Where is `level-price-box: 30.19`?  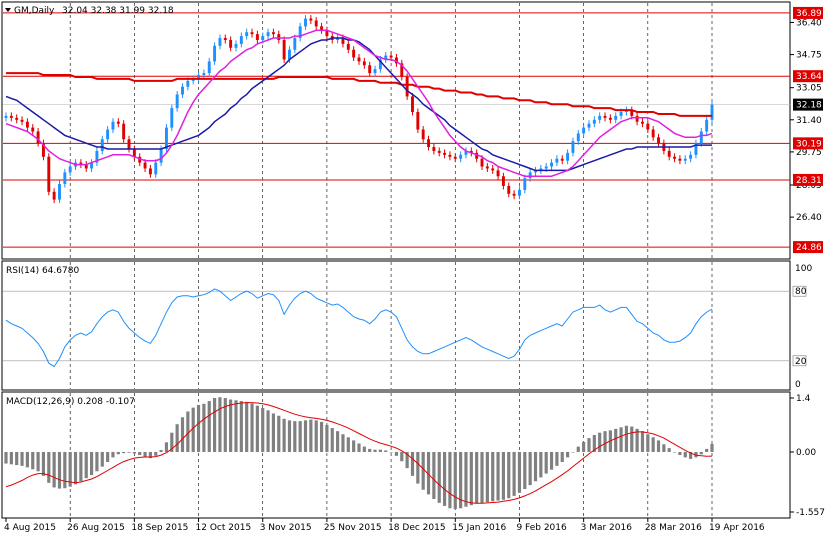
level-price-box: 30.19 is located at coordinates (808, 143).